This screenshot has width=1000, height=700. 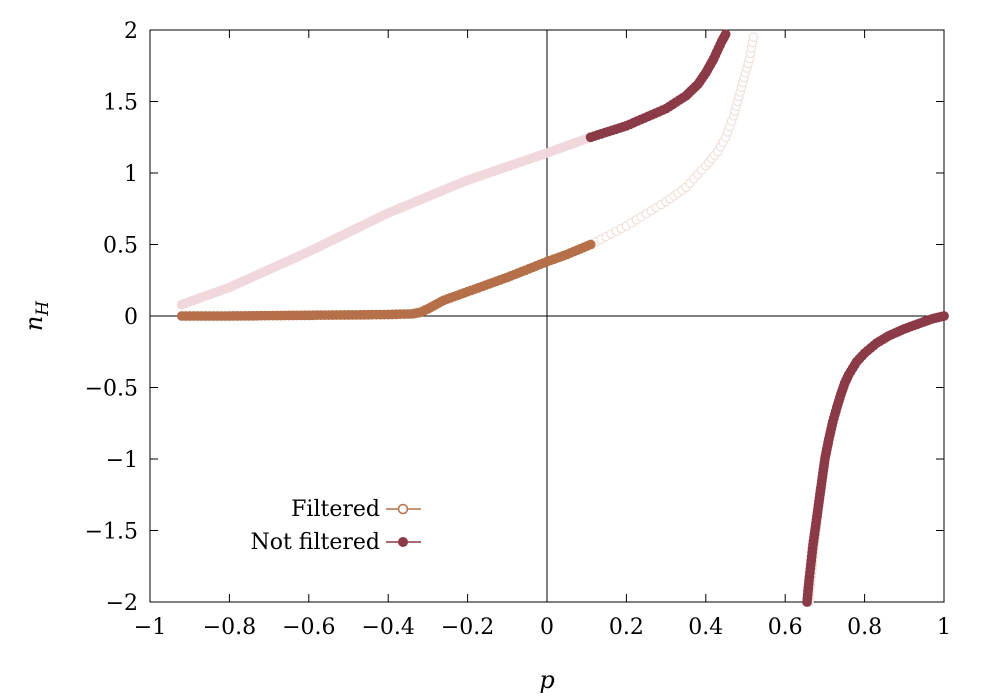 What do you see at coordinates (626, 627) in the screenshot?
I see `x-tick-label: 0.2` at bounding box center [626, 627].